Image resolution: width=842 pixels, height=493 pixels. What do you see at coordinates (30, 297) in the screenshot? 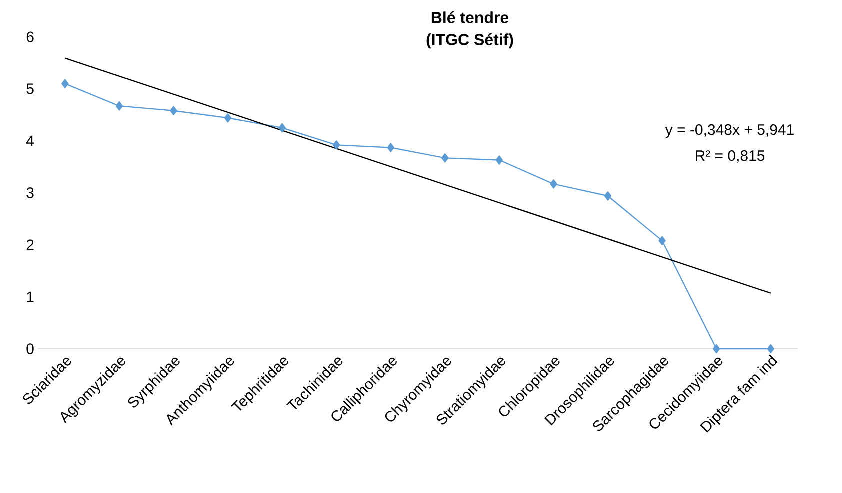
I see `y-tick-label: 1` at bounding box center [30, 297].